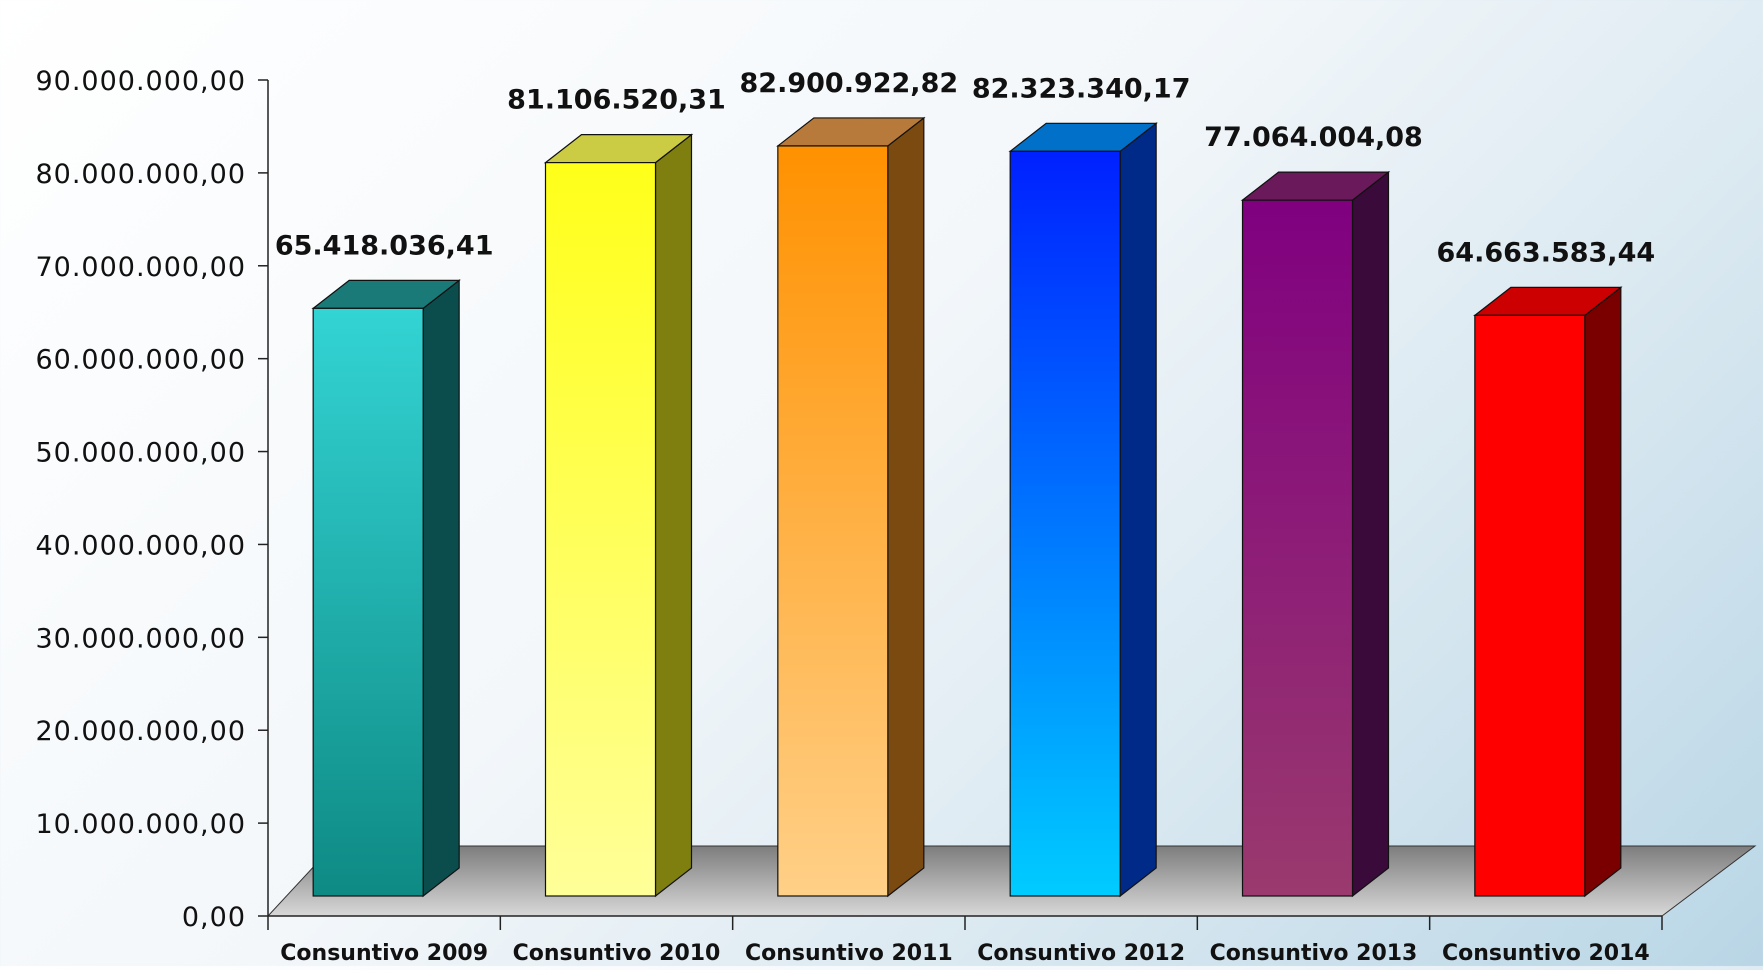 This screenshot has height=970, width=1763. I want to click on y-tick-label: 90.000.000,00, so click(140, 81).